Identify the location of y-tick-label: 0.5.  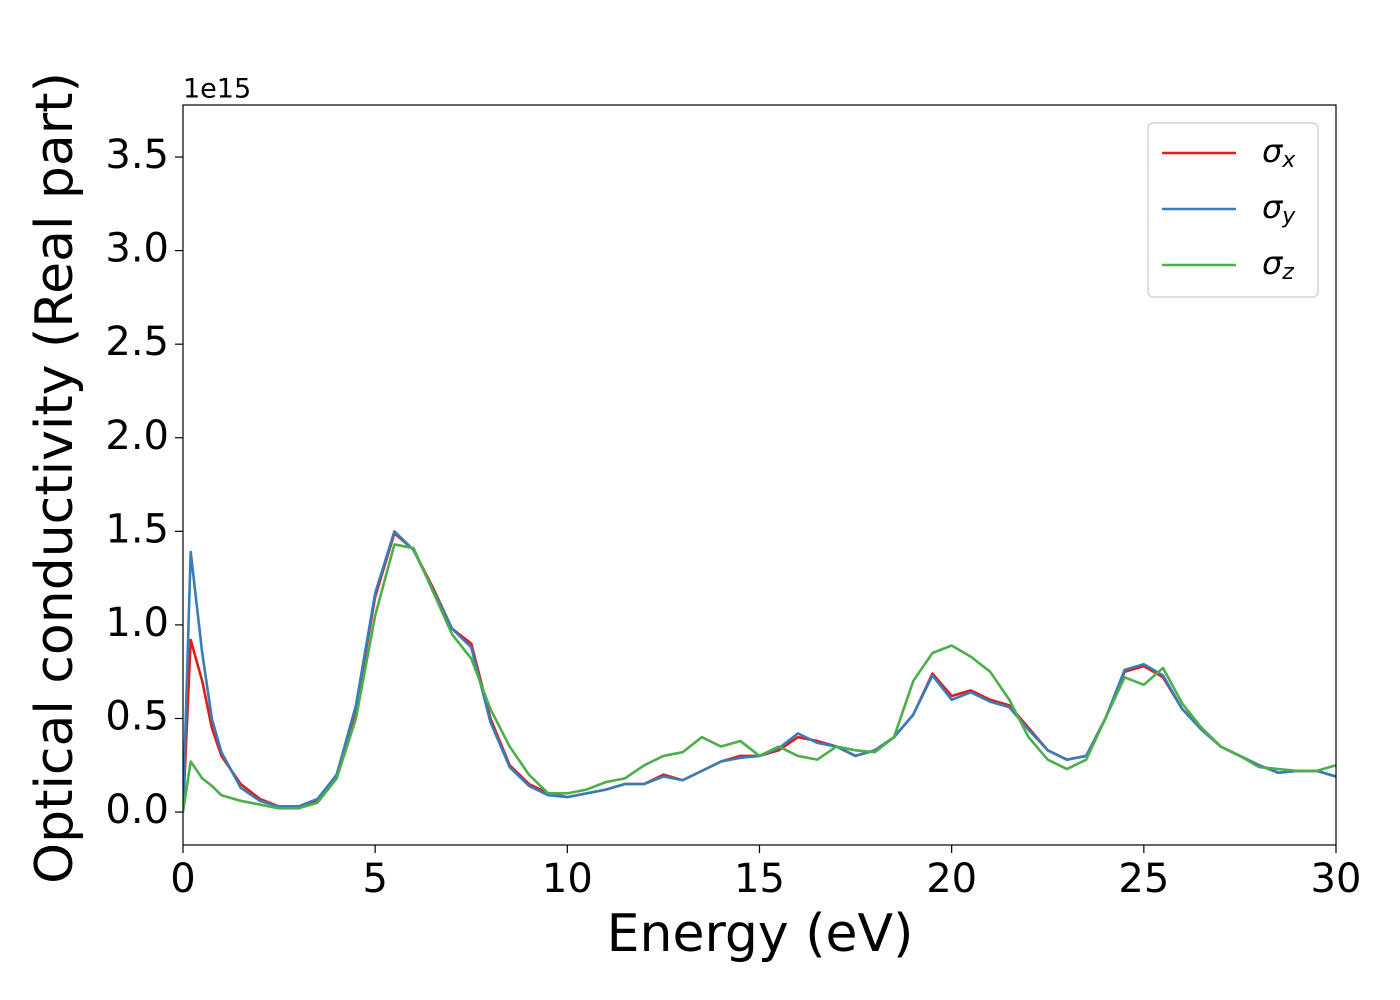
(137, 716).